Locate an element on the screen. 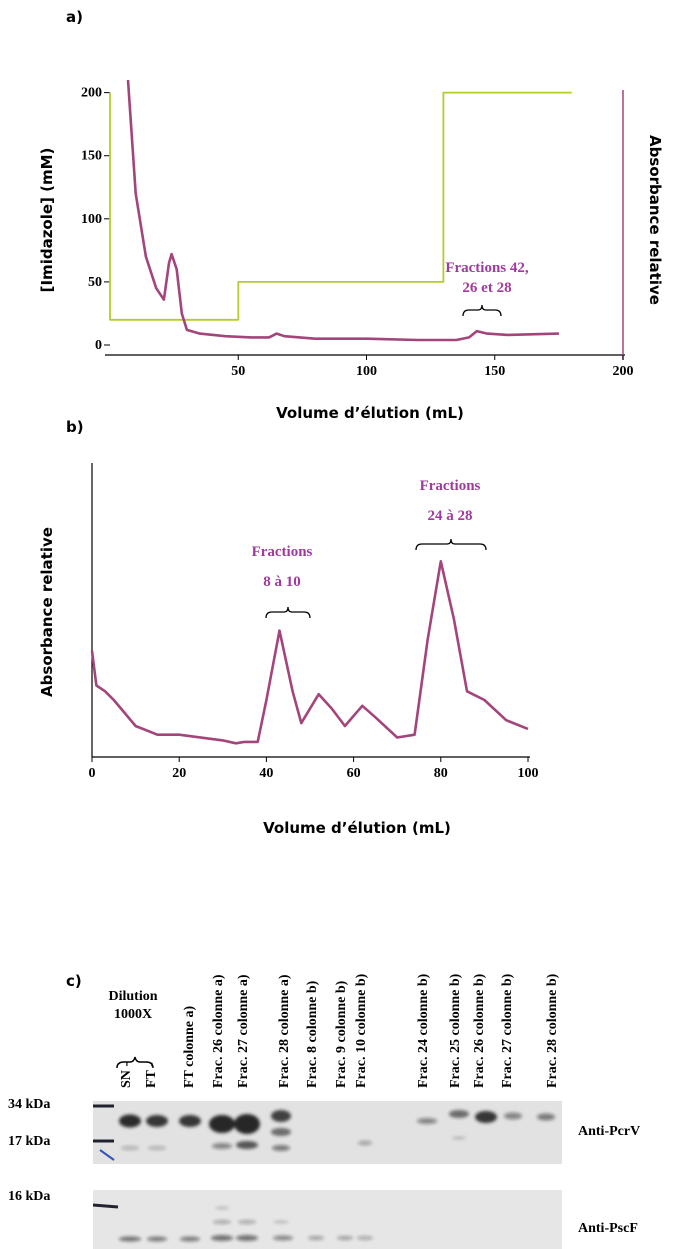 This screenshot has height=1249, width=688. panel-label: b) is located at coordinates (75, 427).